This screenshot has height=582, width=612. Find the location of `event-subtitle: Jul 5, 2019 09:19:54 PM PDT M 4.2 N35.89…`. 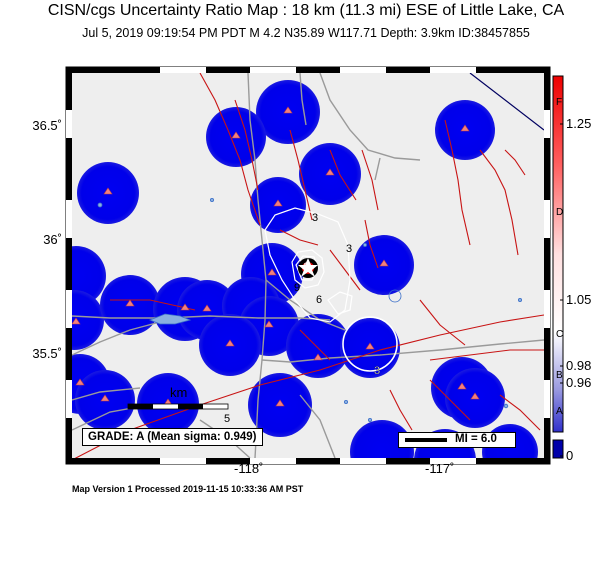

event-subtitle: Jul 5, 2019 09:19:54 PM PDT M 4.2 N35.89… is located at coordinates (306, 33).